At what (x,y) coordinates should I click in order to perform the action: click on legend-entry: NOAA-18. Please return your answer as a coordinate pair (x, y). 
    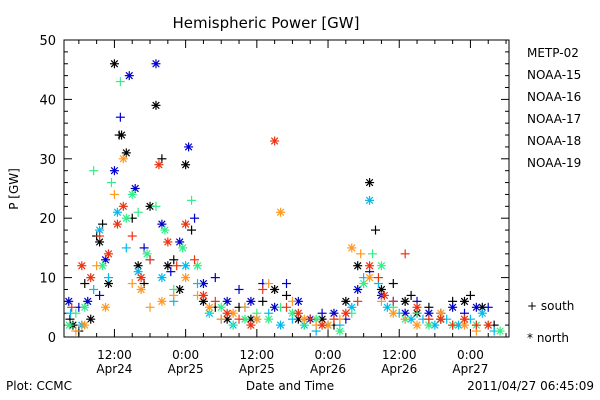
    Looking at the image, I should click on (554, 141).